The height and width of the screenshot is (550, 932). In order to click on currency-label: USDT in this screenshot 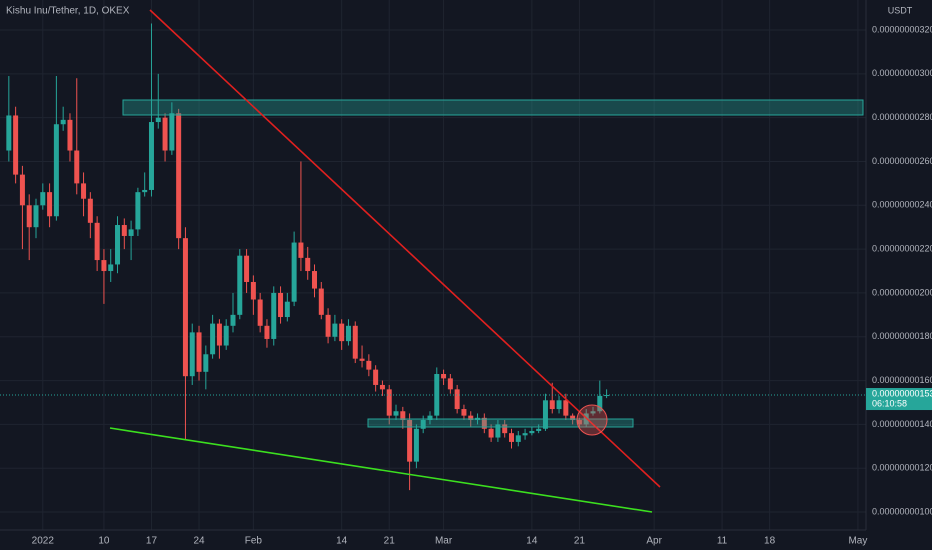, I will do `click(900, 10)`.